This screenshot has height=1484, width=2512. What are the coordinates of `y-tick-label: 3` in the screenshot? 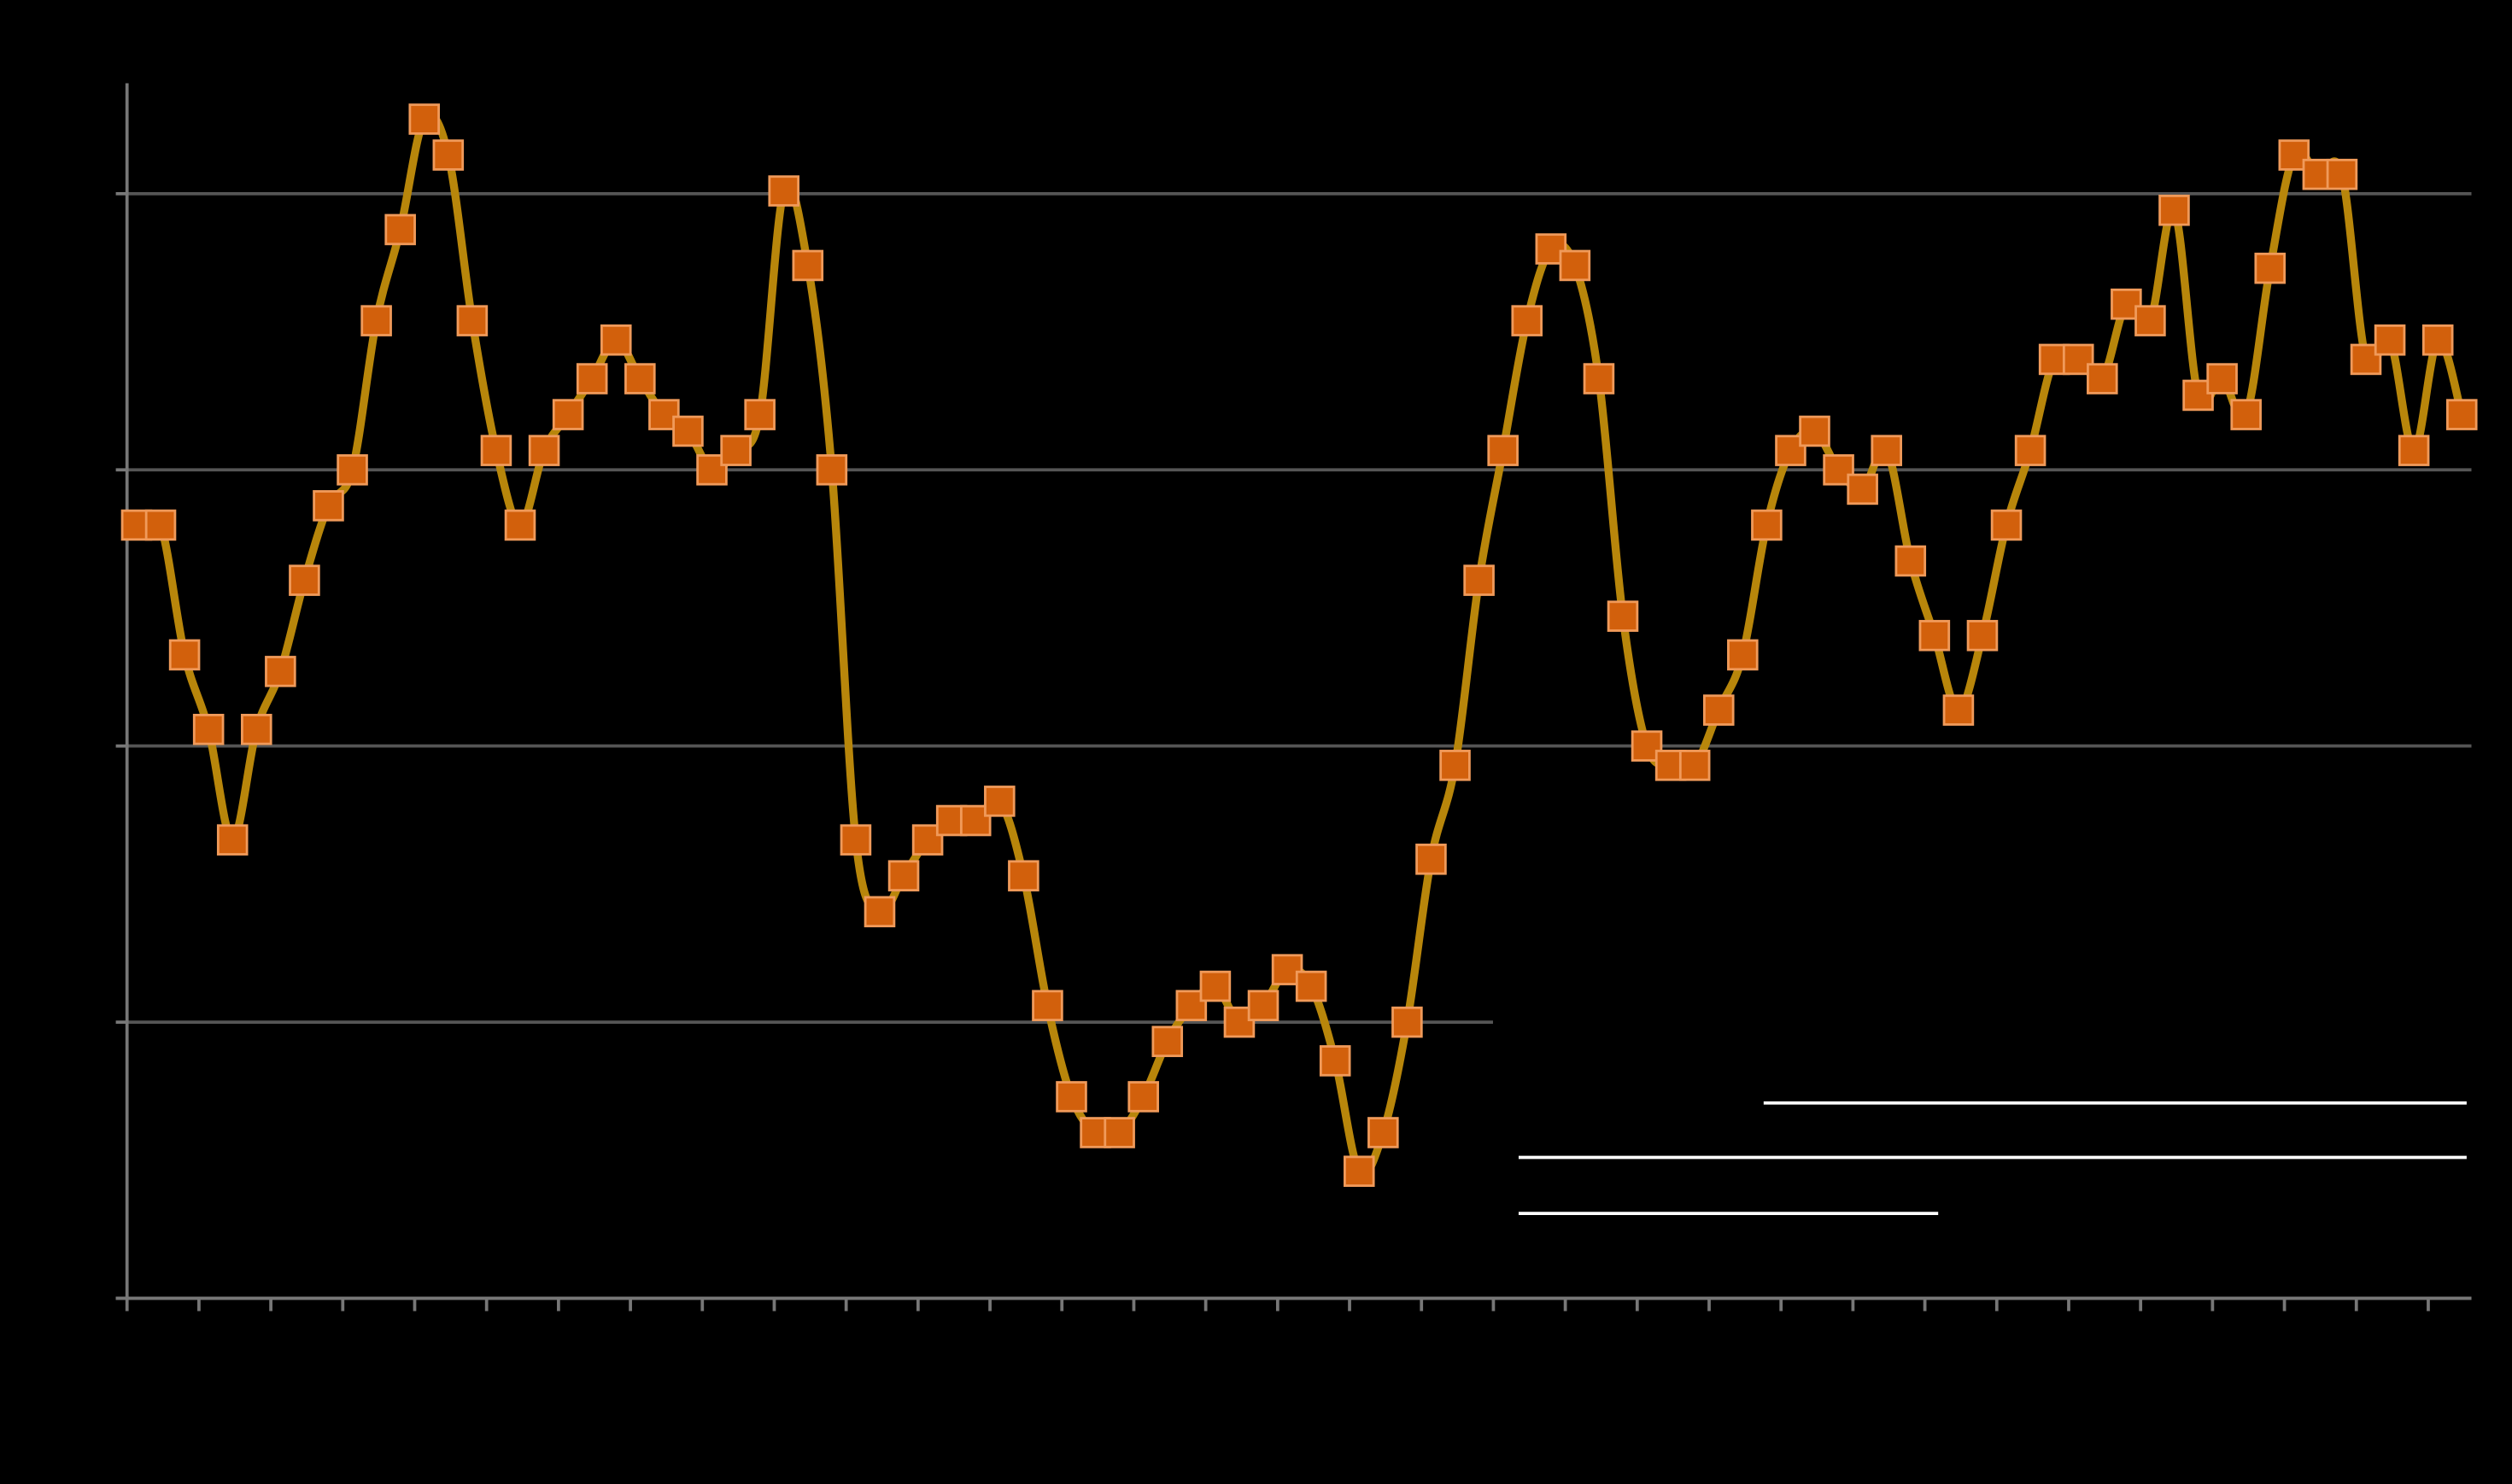 It's located at (96, 468).